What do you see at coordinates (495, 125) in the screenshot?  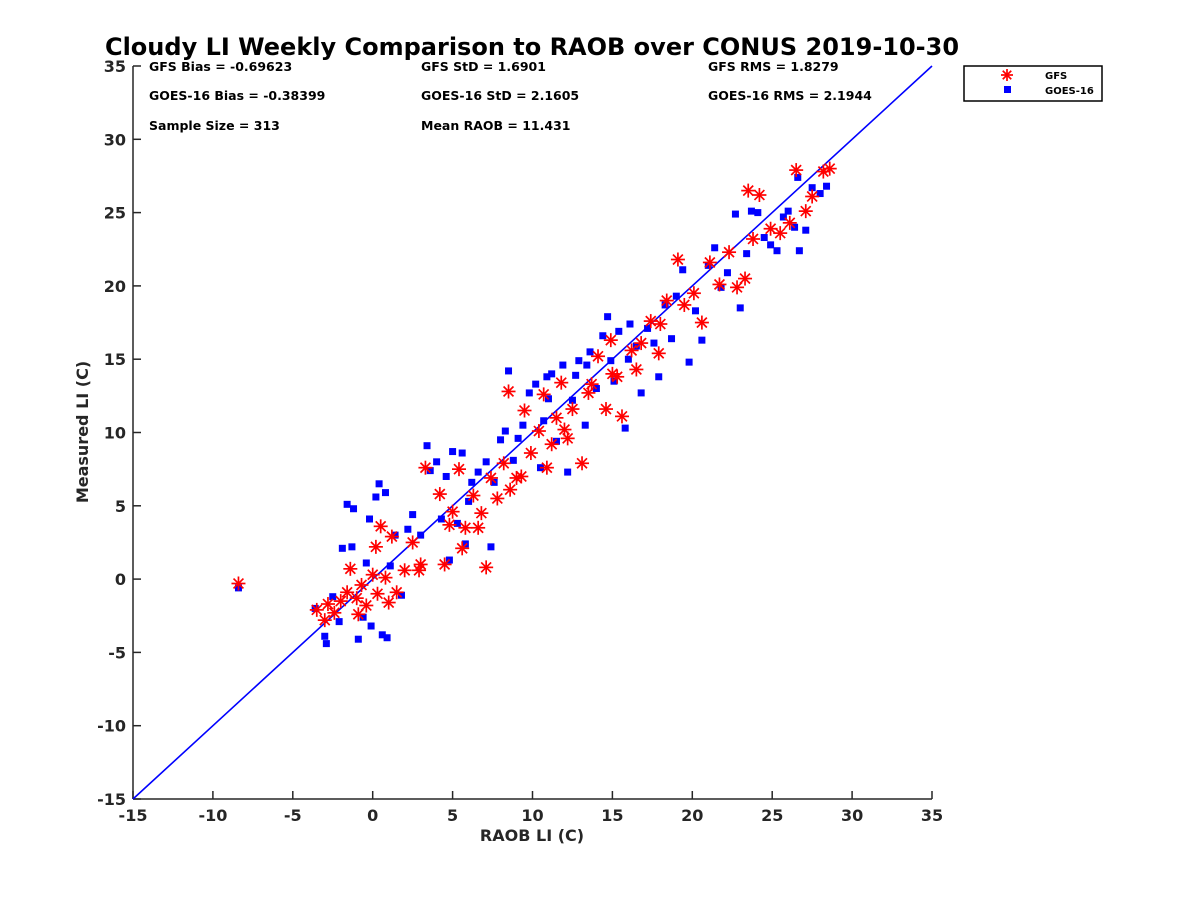 I see `mean-raob-stat: Mean RAOB = 11.431` at bounding box center [495, 125].